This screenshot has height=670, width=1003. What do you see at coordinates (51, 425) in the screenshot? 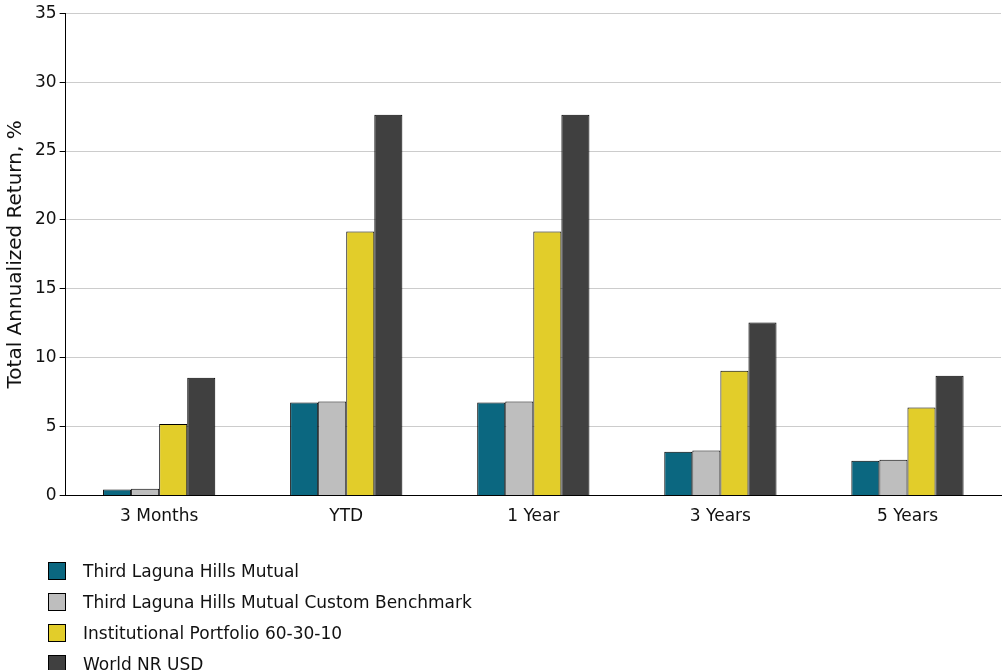
I see `y-tick-label: 5` at bounding box center [51, 425].